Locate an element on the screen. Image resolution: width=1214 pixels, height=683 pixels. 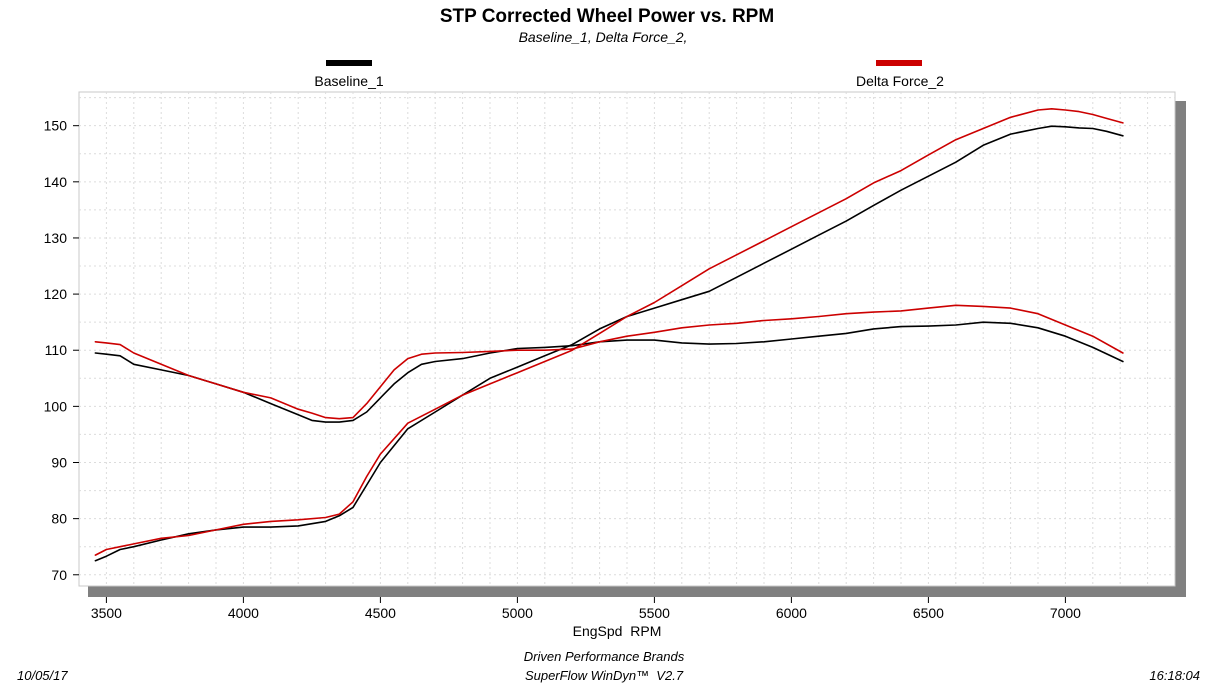
footer-date: 10/05/17 is located at coordinates (42, 675).